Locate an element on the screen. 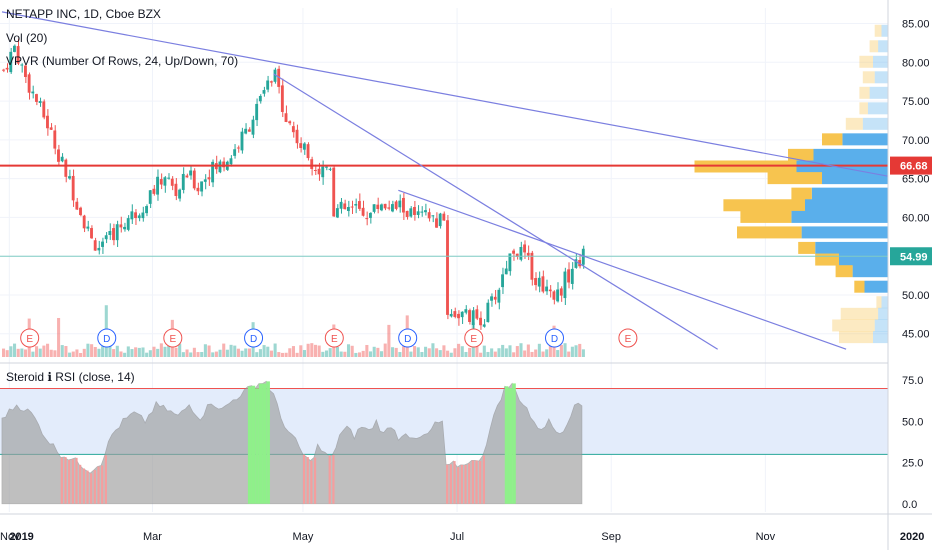  price-label-badge is located at coordinates (911, 256).